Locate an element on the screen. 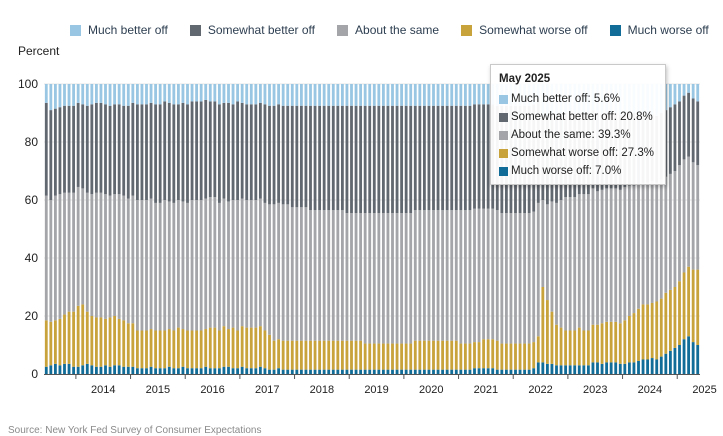 This screenshot has width=723, height=436. legend-item-much-better-off: Much better off is located at coordinates (119, 30).